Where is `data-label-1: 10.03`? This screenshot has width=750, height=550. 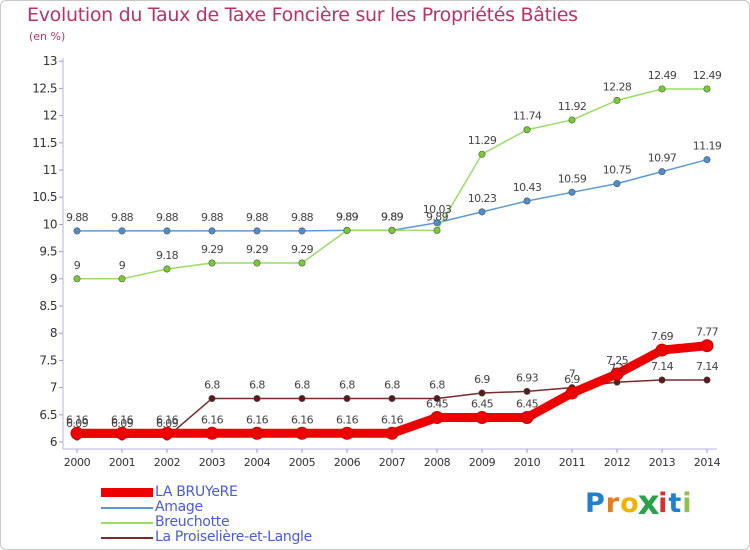
data-label-1: 10.03 is located at coordinates (437, 209).